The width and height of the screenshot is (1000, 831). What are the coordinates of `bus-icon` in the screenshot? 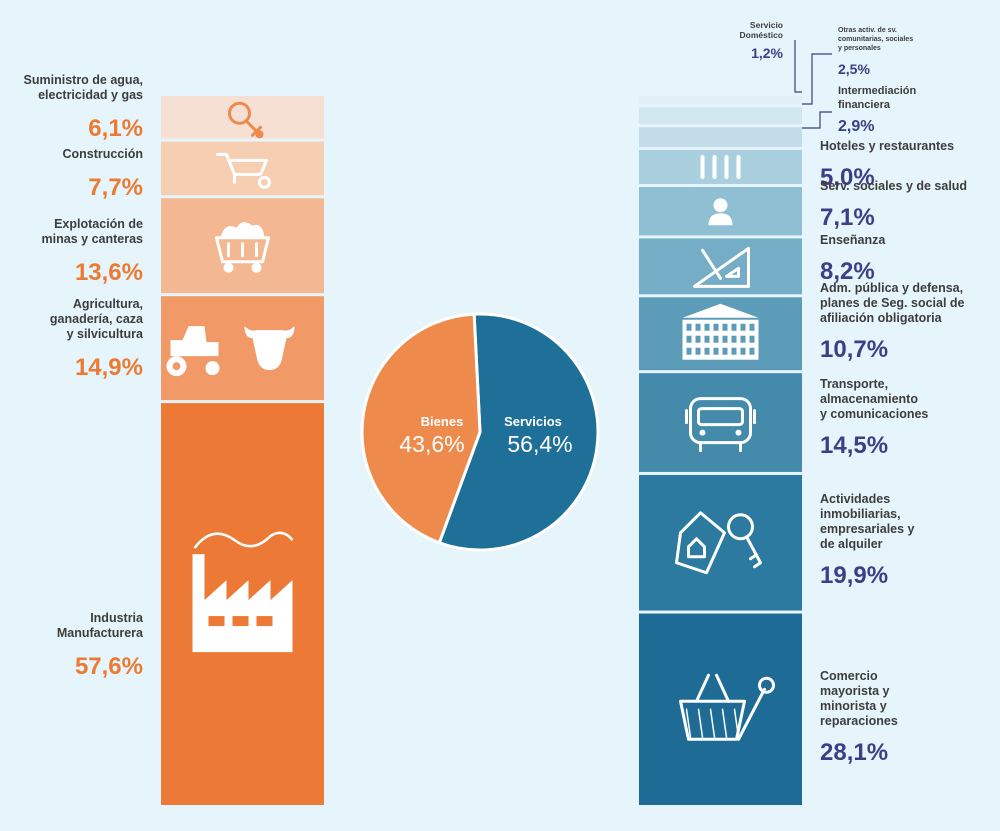 It's located at (720, 425).